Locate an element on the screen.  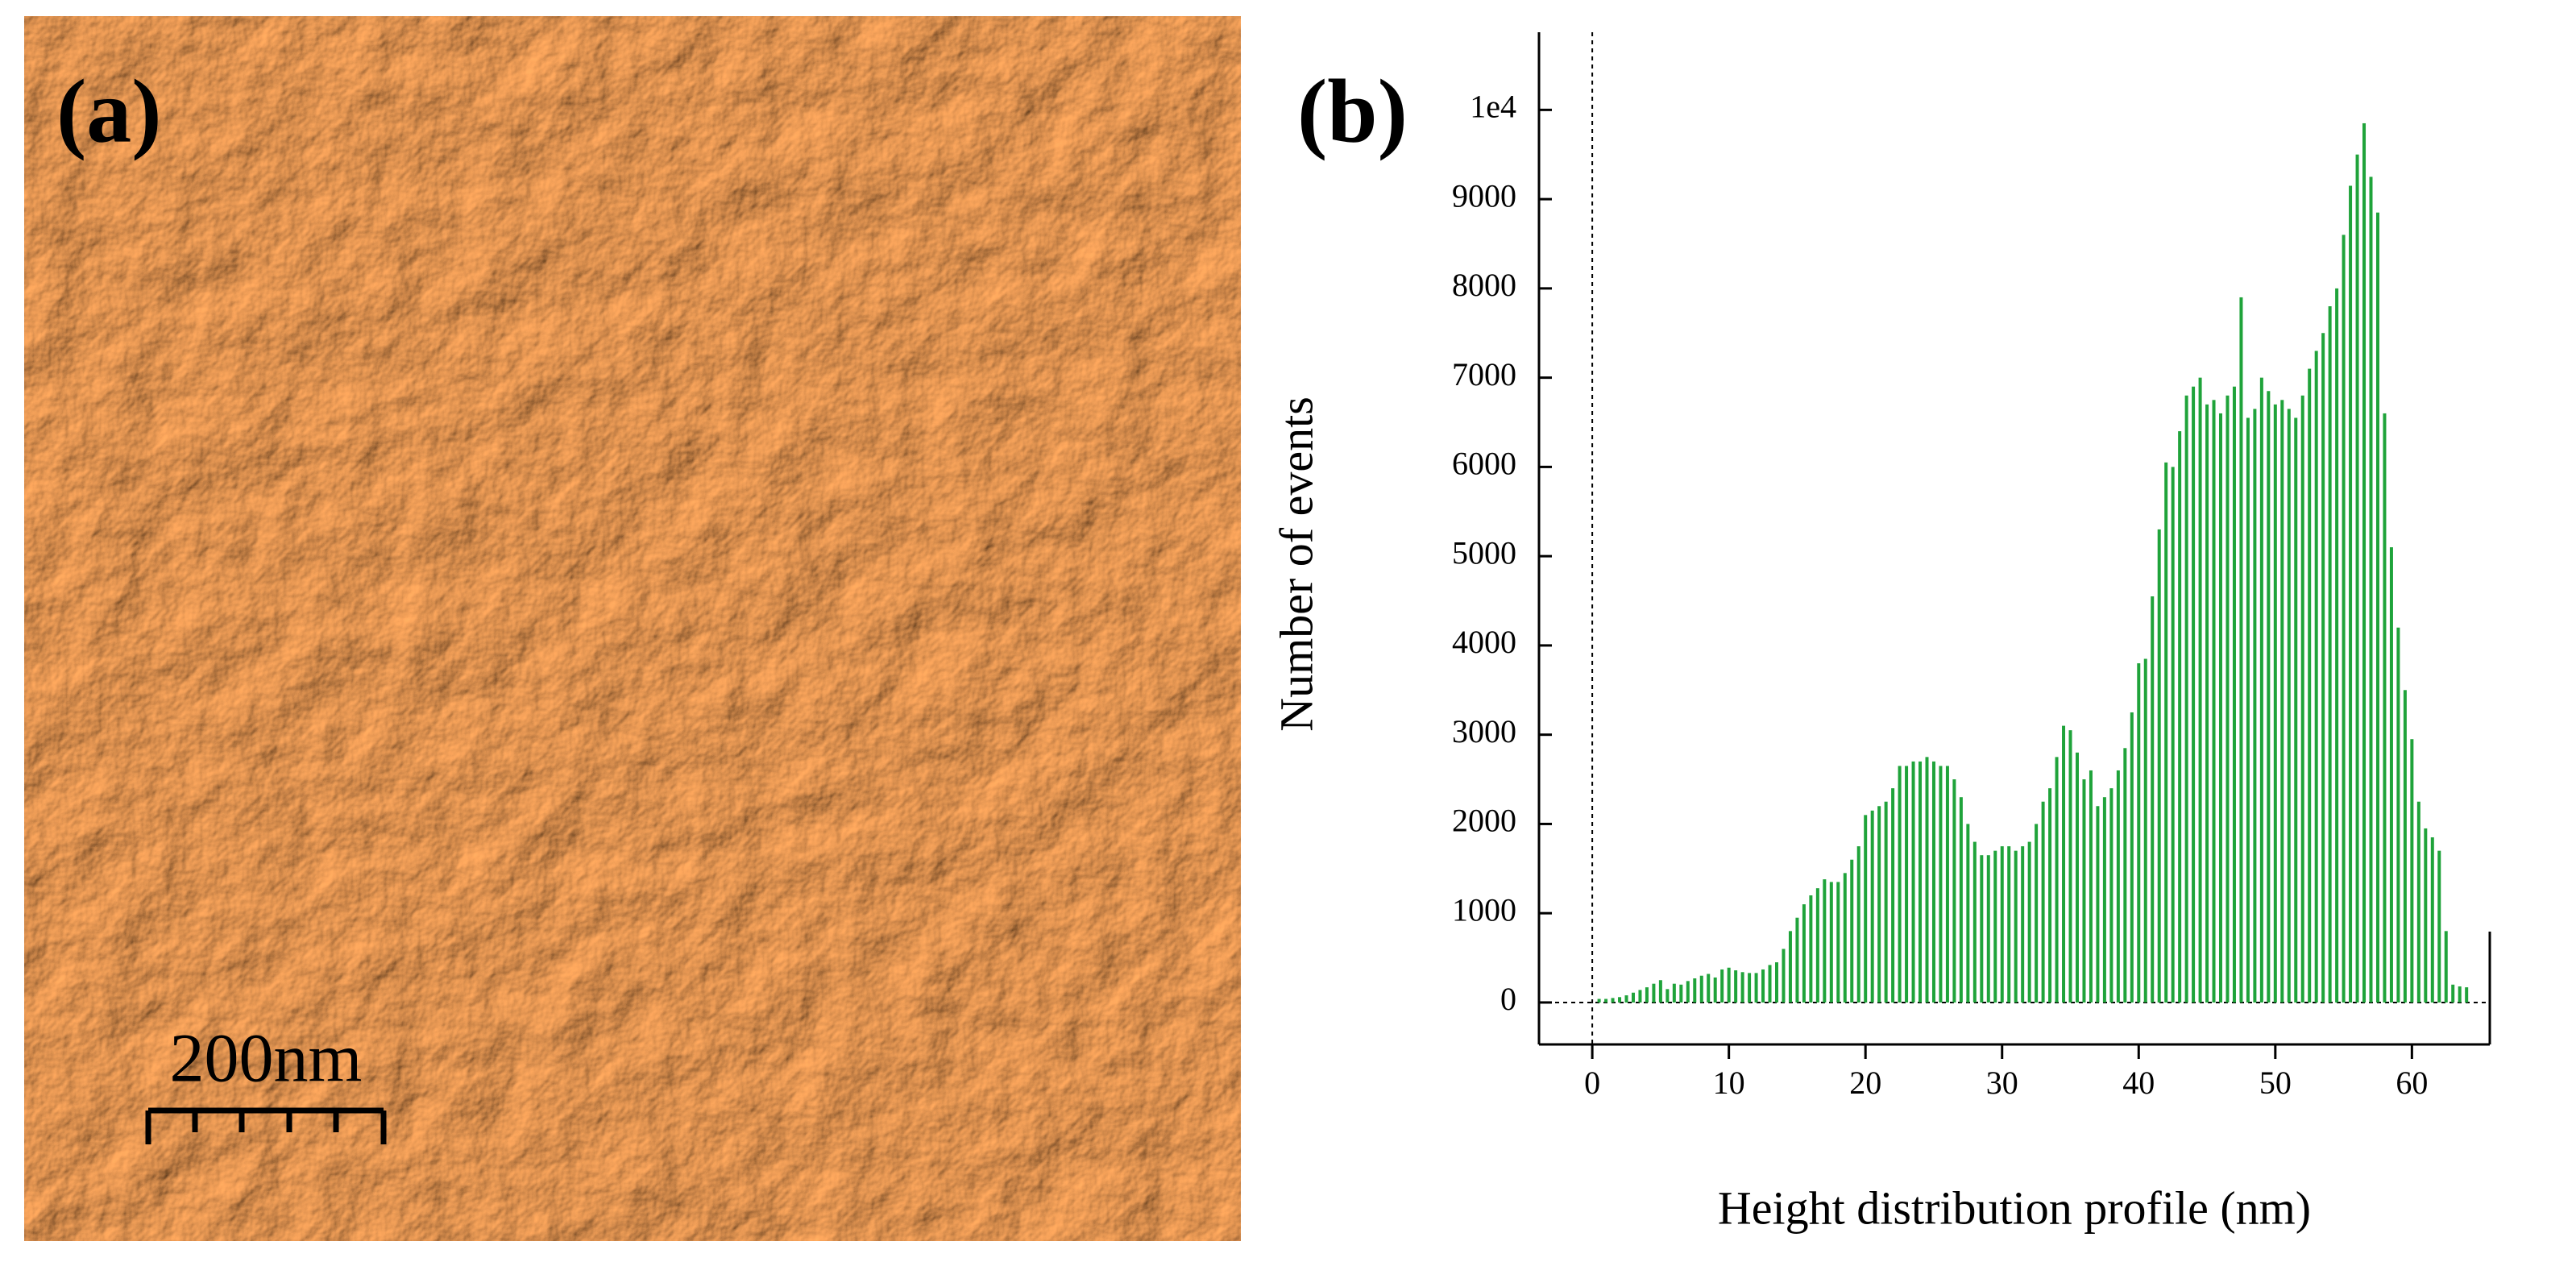
x-tick-label: 0 is located at coordinates (1592, 1083).